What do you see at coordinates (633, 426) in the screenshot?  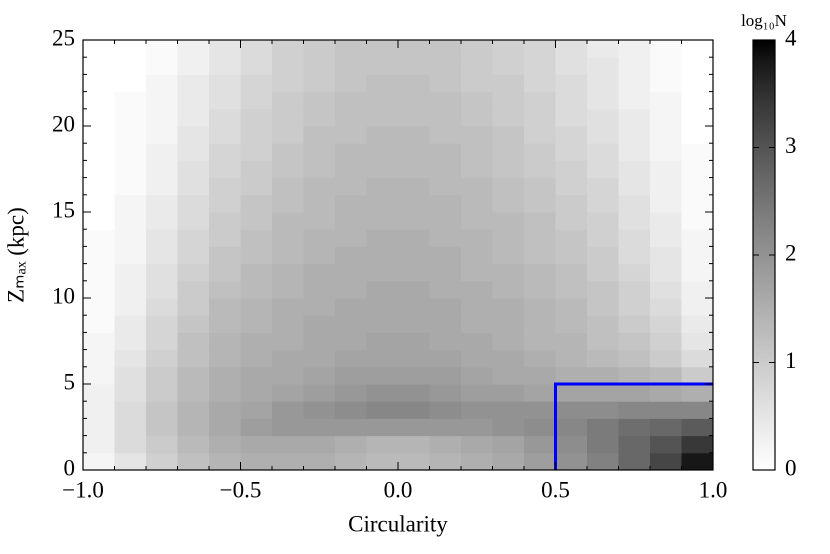 I see `selection-region` at bounding box center [633, 426].